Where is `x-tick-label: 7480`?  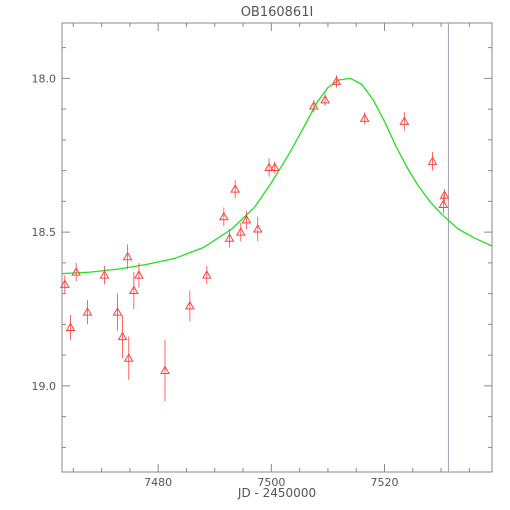 x-tick-label: 7480 is located at coordinates (158, 482).